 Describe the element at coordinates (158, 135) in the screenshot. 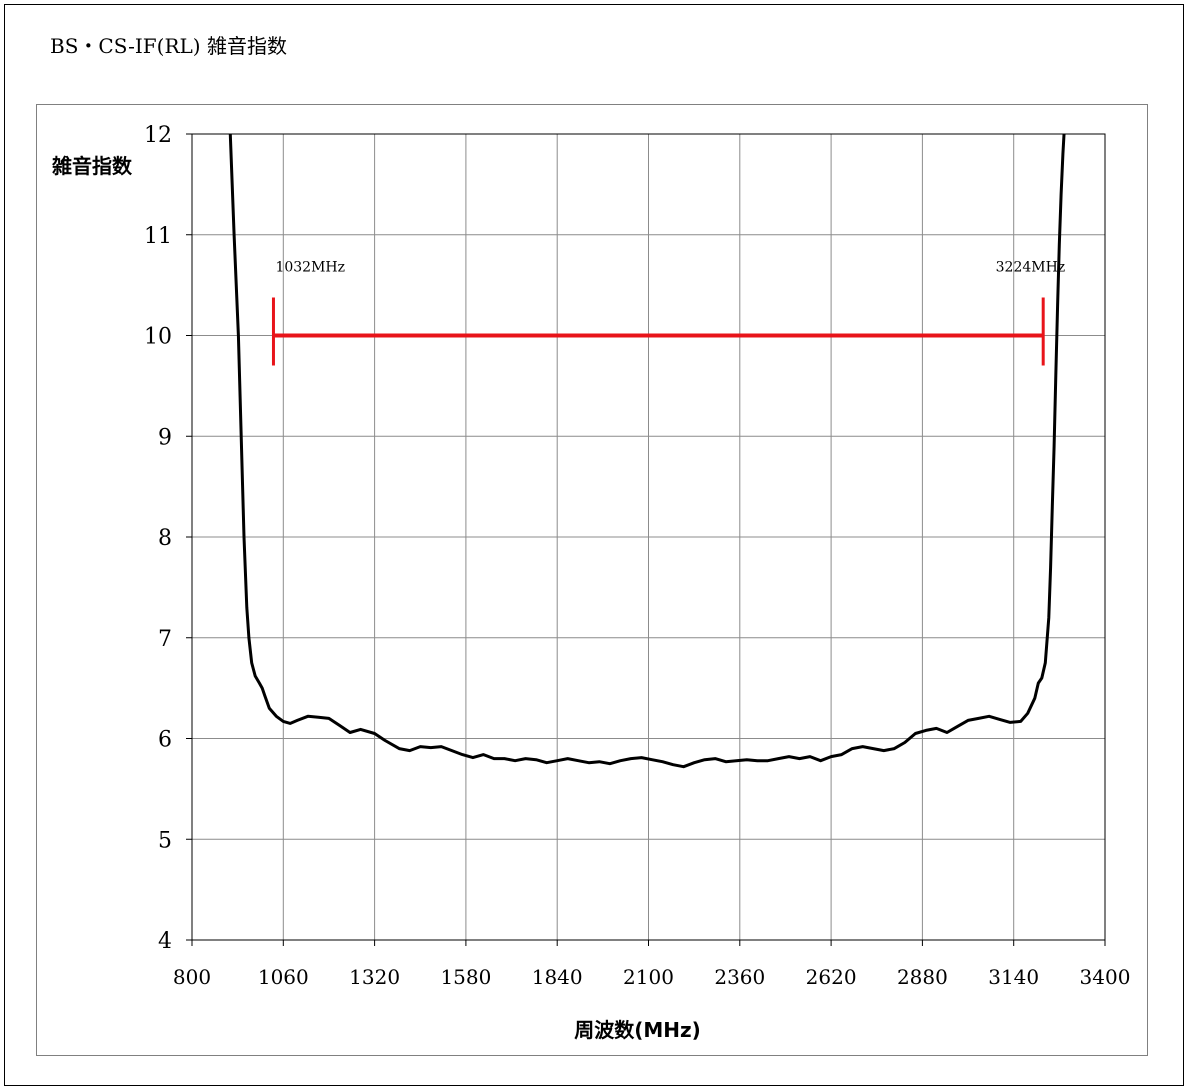

I see `y-tick-label: 12` at that location.